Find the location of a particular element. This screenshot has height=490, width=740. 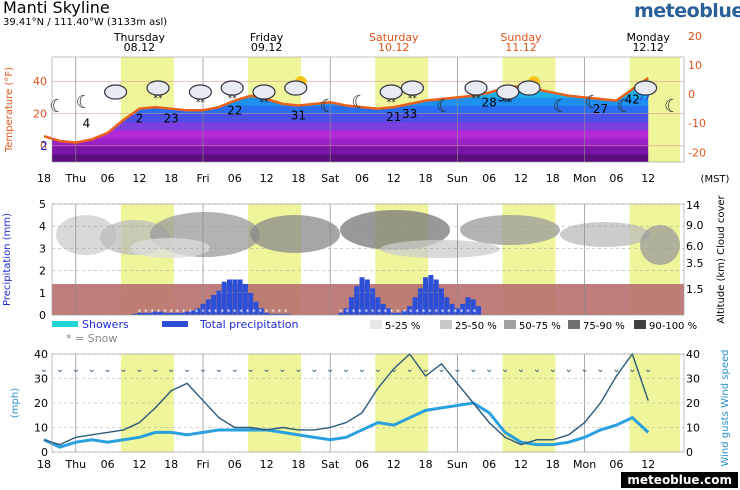

temp-x-tick: Sun is located at coordinates (457, 178).